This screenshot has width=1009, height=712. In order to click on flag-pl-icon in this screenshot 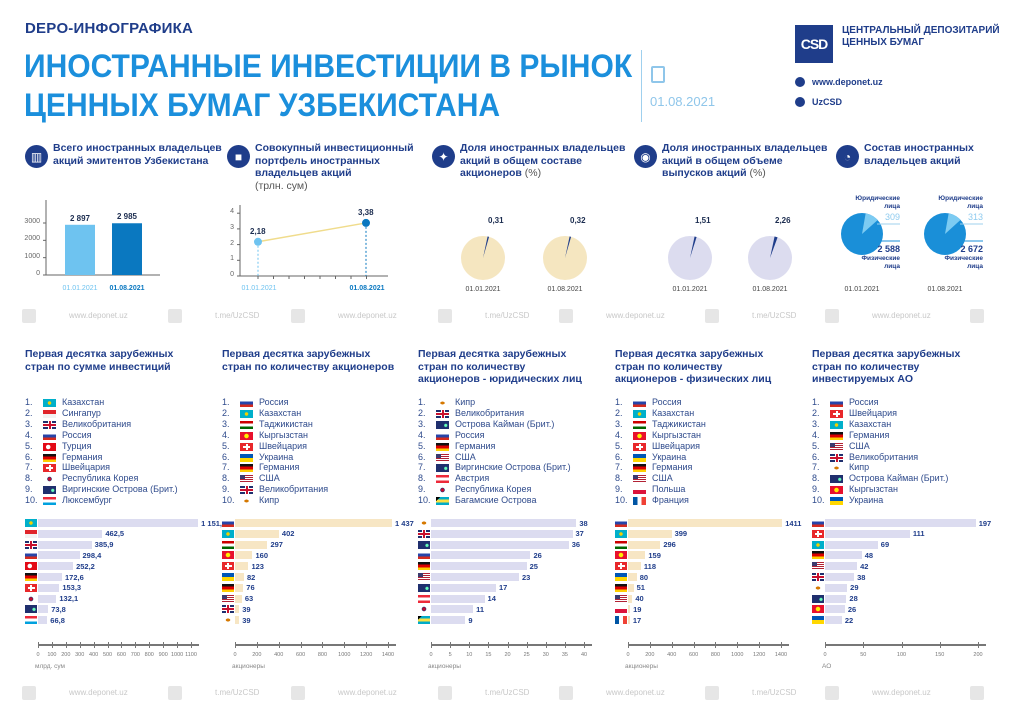, I will do `click(621, 609)`.